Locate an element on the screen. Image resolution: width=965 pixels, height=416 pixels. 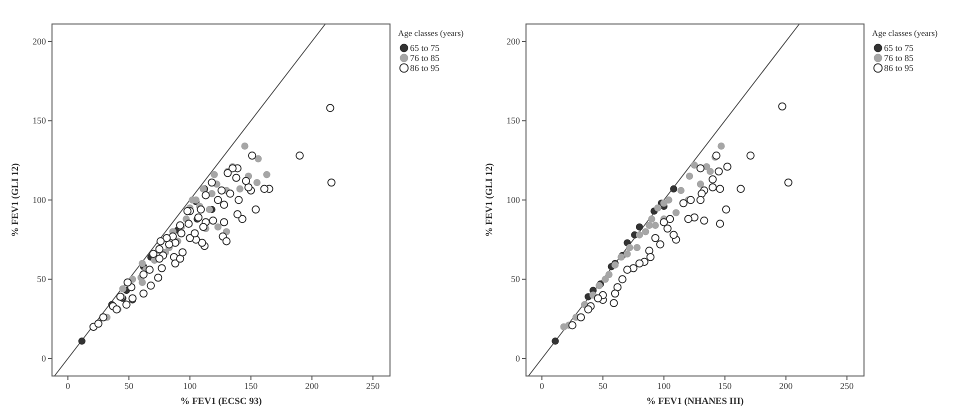
x-axis-title: % FEV1 (ECSC 93) is located at coordinates (221, 402).